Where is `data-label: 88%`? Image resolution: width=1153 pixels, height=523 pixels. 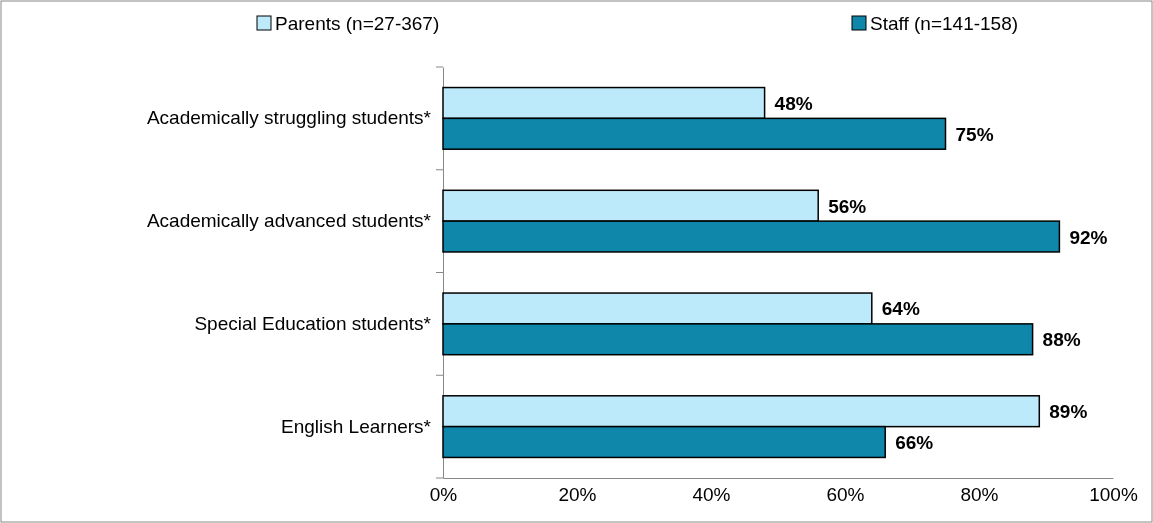
data-label: 88% is located at coordinates (1061, 340).